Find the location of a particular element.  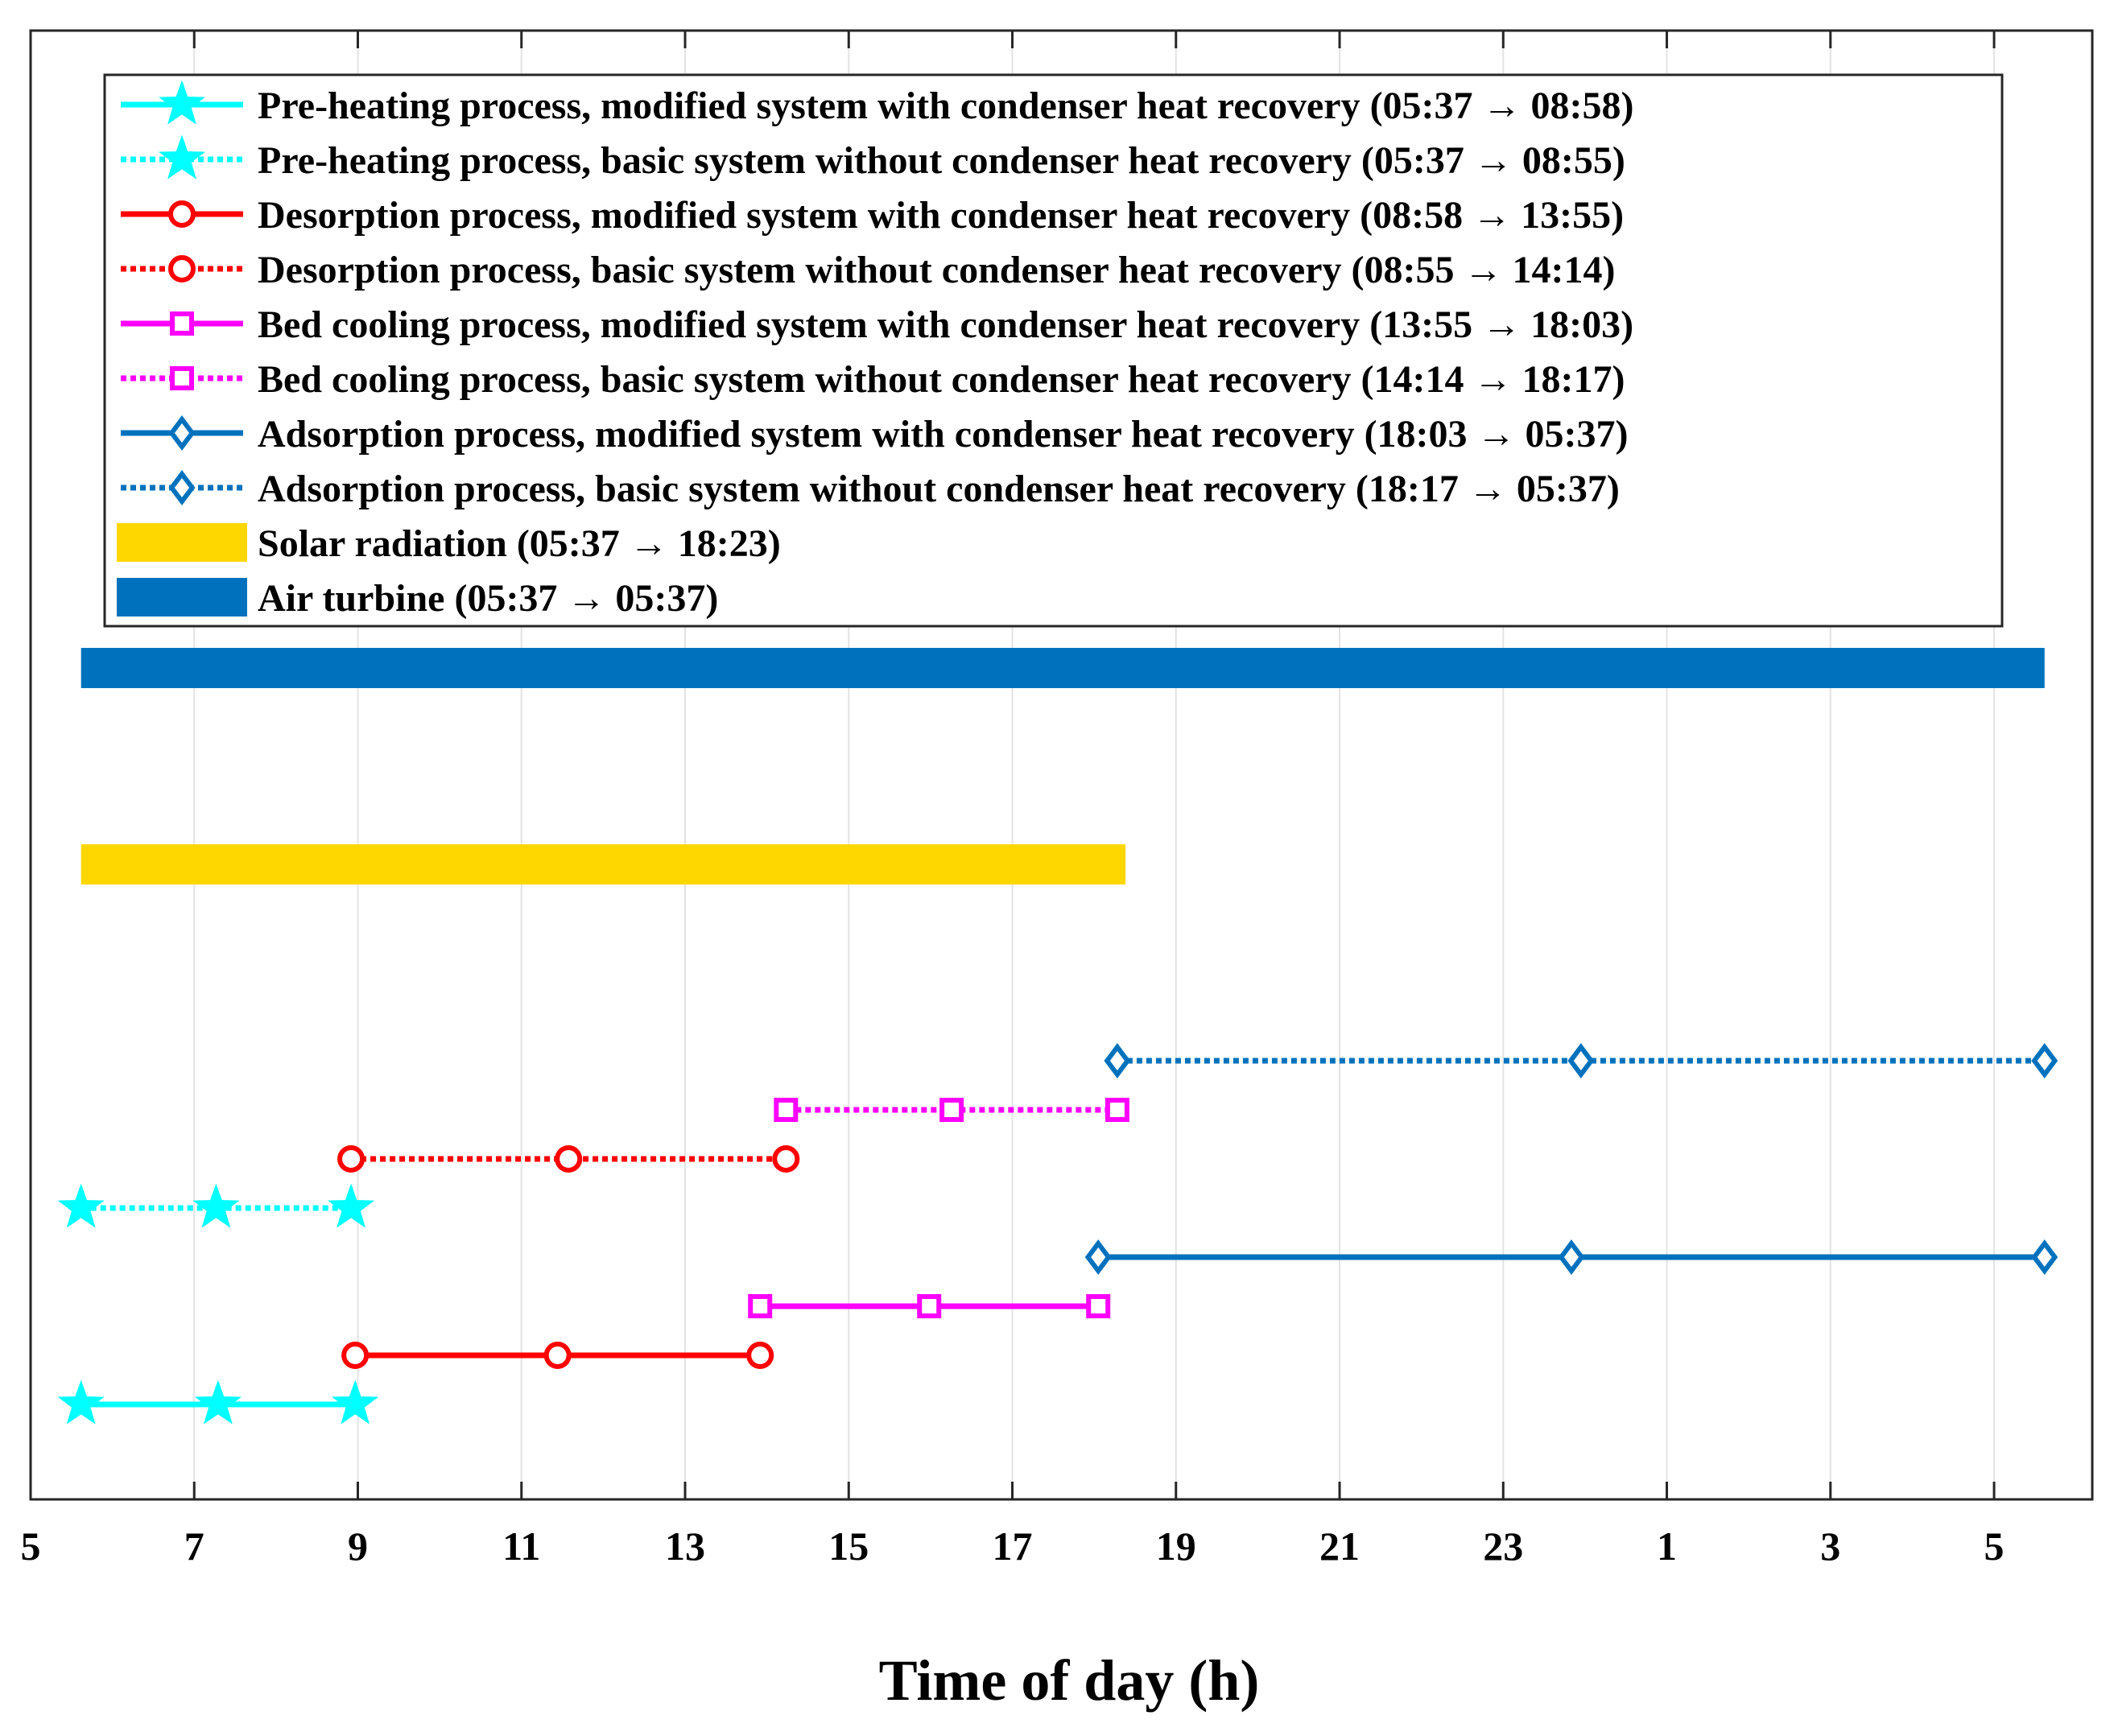

x-tick-label: 15 is located at coordinates (849, 1546).